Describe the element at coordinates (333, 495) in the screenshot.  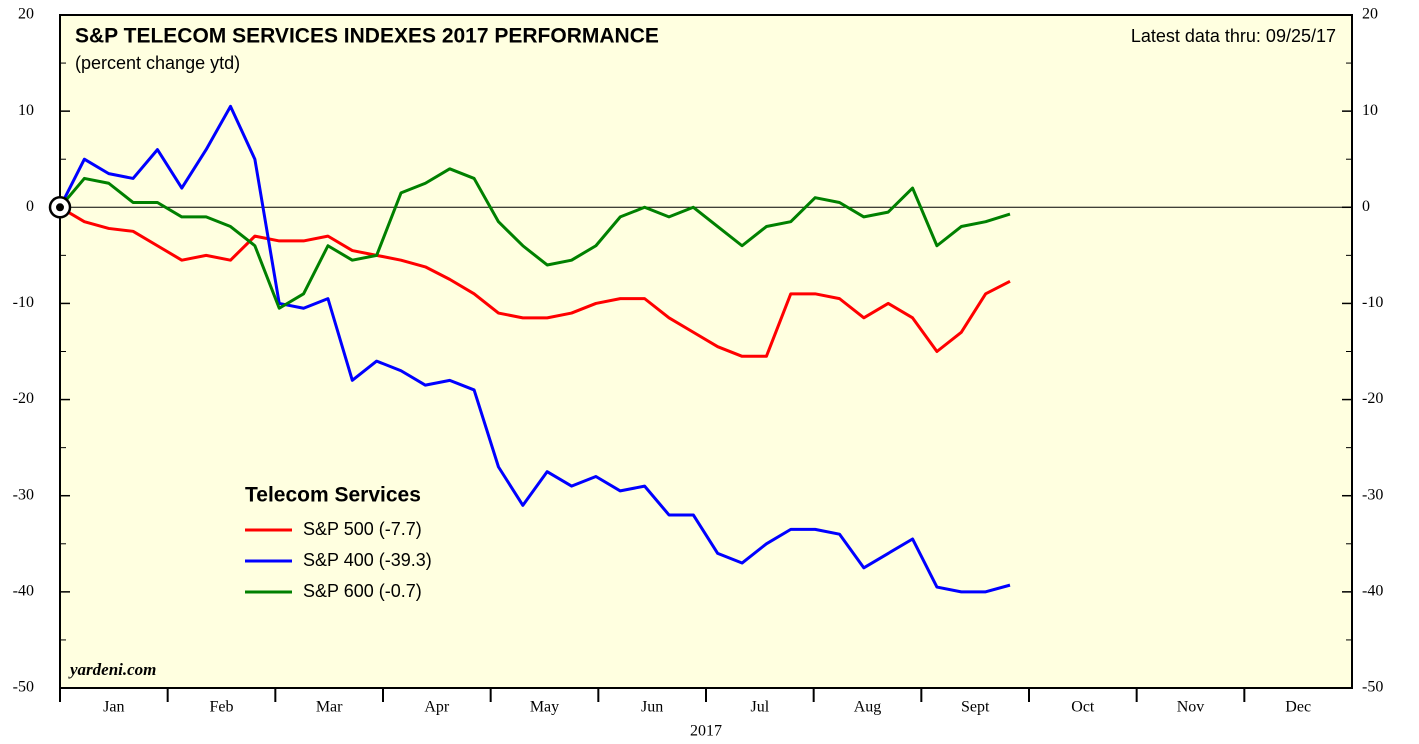
I see `legend-title: Telecom Services` at that location.